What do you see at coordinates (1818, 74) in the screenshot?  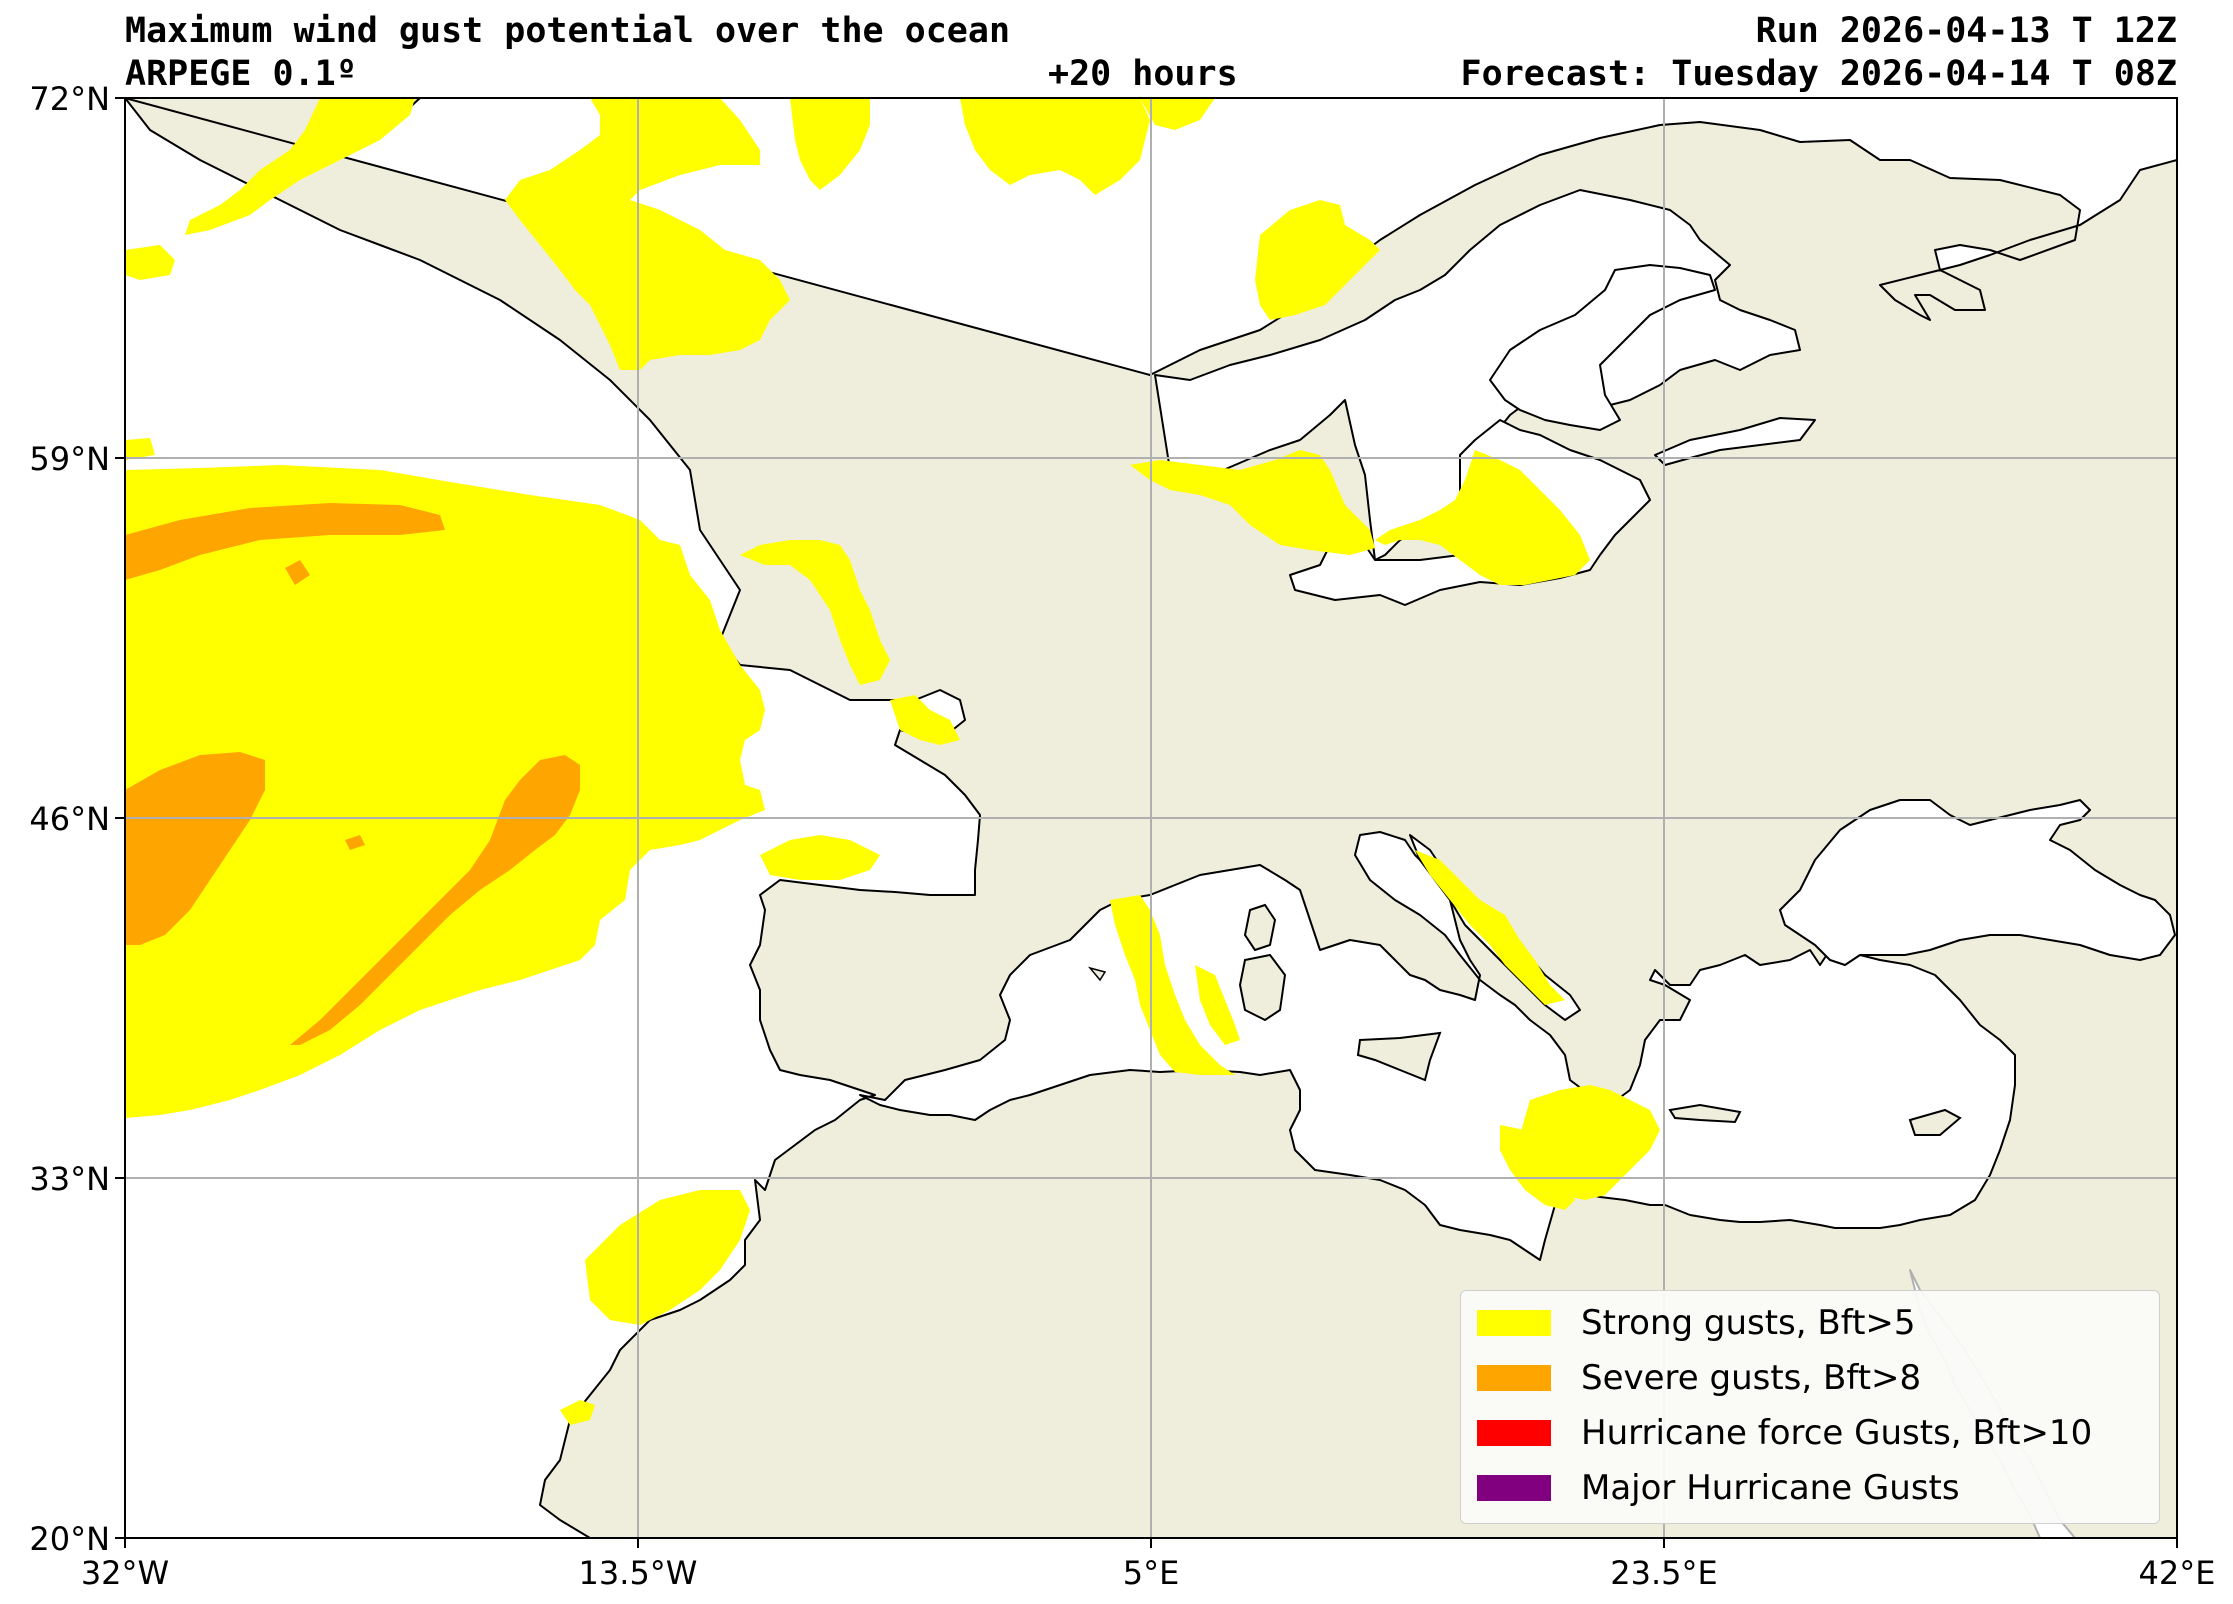 I see `forecast-label: Forecast: Tuesday 2026-04-14 T 08Z` at bounding box center [1818, 74].